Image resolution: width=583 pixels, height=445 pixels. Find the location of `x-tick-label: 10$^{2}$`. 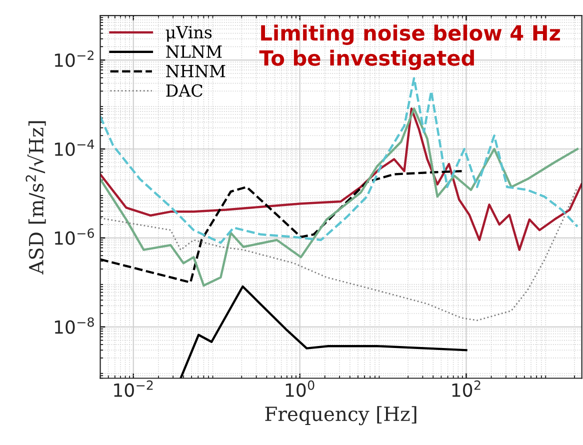

x-tick-label: 10$^{2}$ is located at coordinates (466, 388).